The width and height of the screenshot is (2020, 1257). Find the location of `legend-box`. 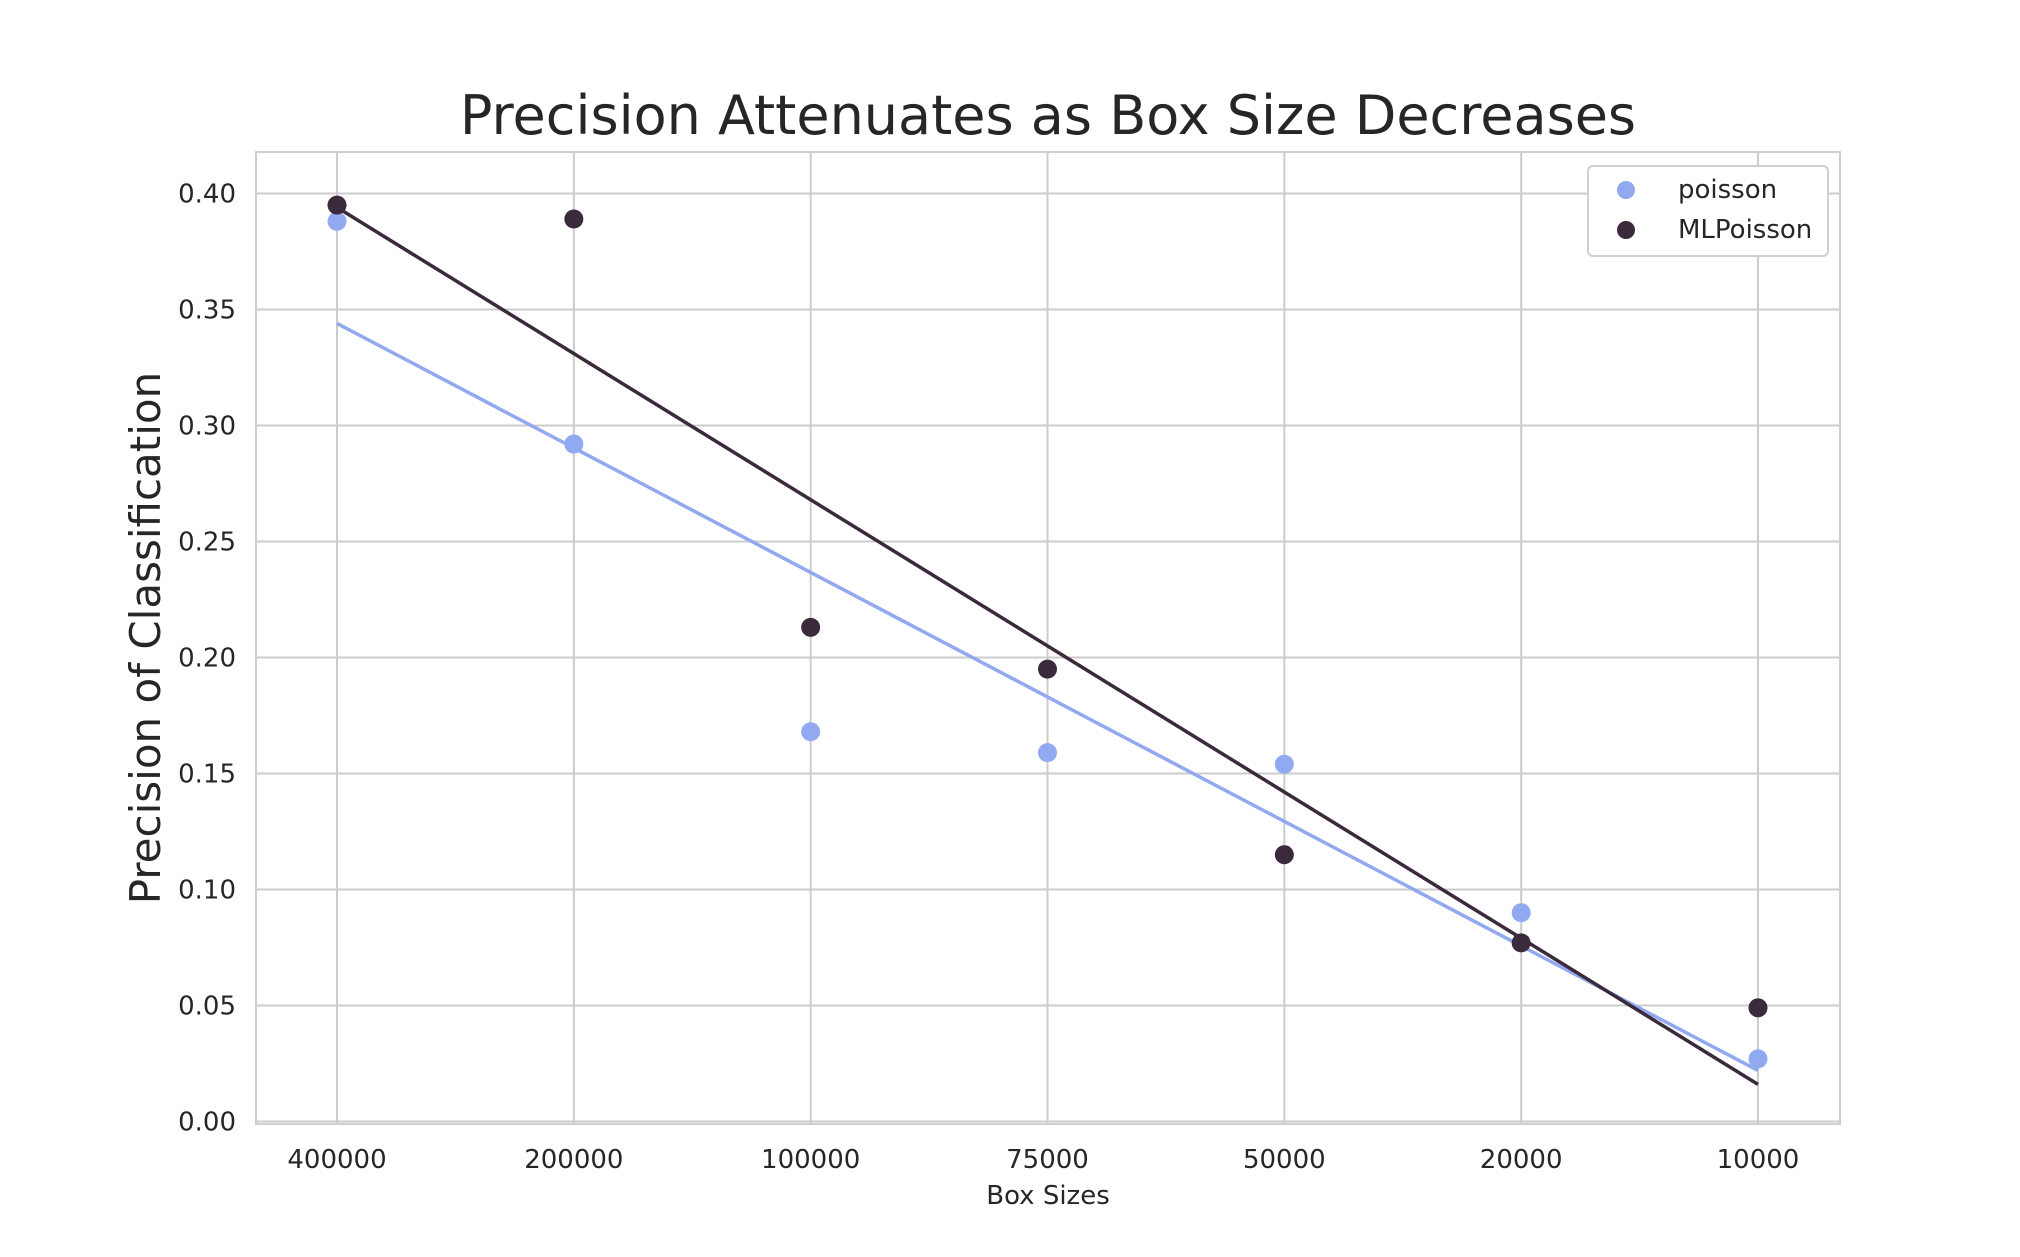

legend-box is located at coordinates (1708, 211).